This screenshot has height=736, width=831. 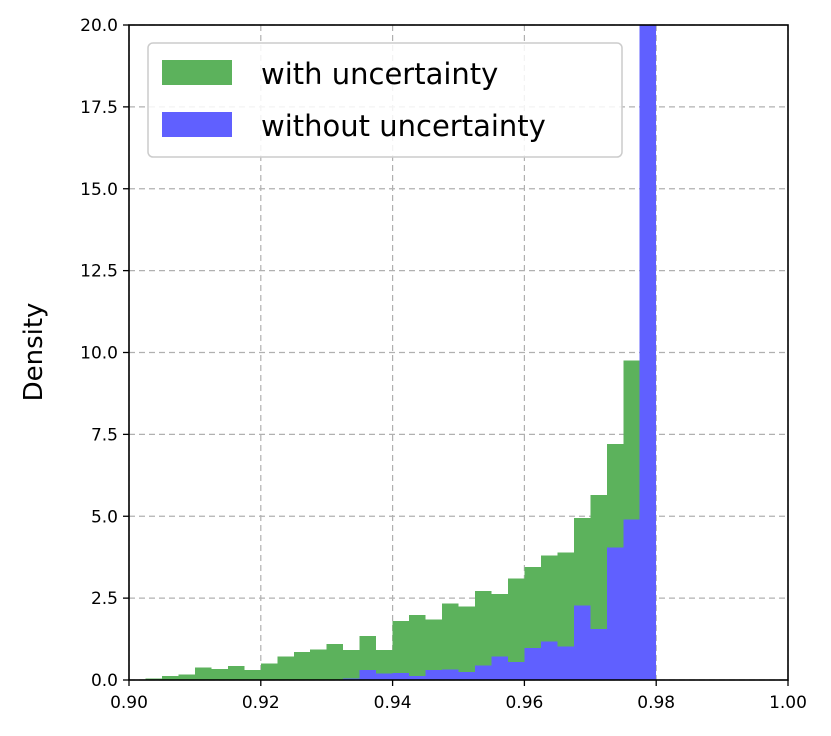 What do you see at coordinates (393, 703) in the screenshot?
I see `x-tick-label: 0.94` at bounding box center [393, 703].